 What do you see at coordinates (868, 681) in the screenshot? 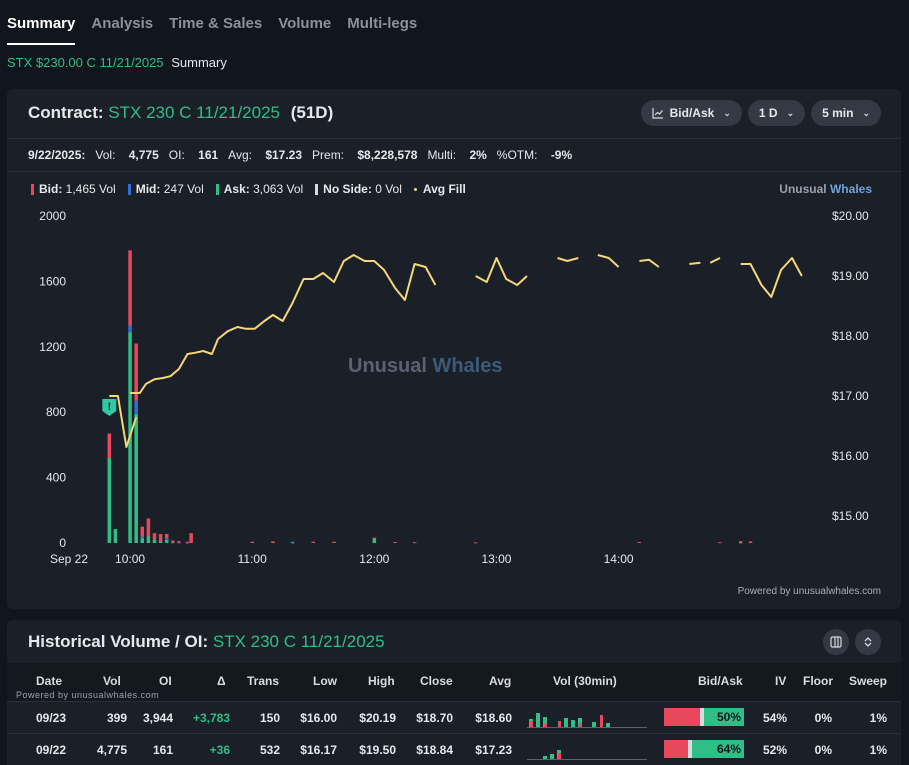
I see `col-sweep: Sweep` at bounding box center [868, 681].